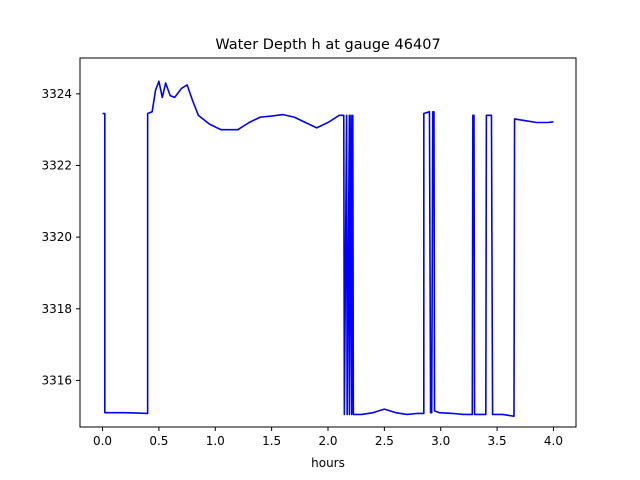 The image size is (640, 480). I want to click on x-axis: 0.0 0.5 1.0 1.5 2.0 2.5 3.0 3.5 4.0, so click(328, 437).